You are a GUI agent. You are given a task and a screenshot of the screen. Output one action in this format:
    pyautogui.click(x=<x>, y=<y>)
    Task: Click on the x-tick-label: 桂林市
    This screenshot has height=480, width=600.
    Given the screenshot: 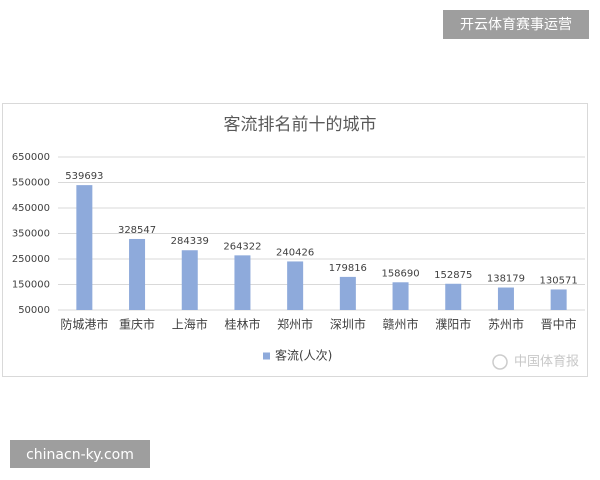 What is the action you would take?
    pyautogui.click(x=242, y=324)
    